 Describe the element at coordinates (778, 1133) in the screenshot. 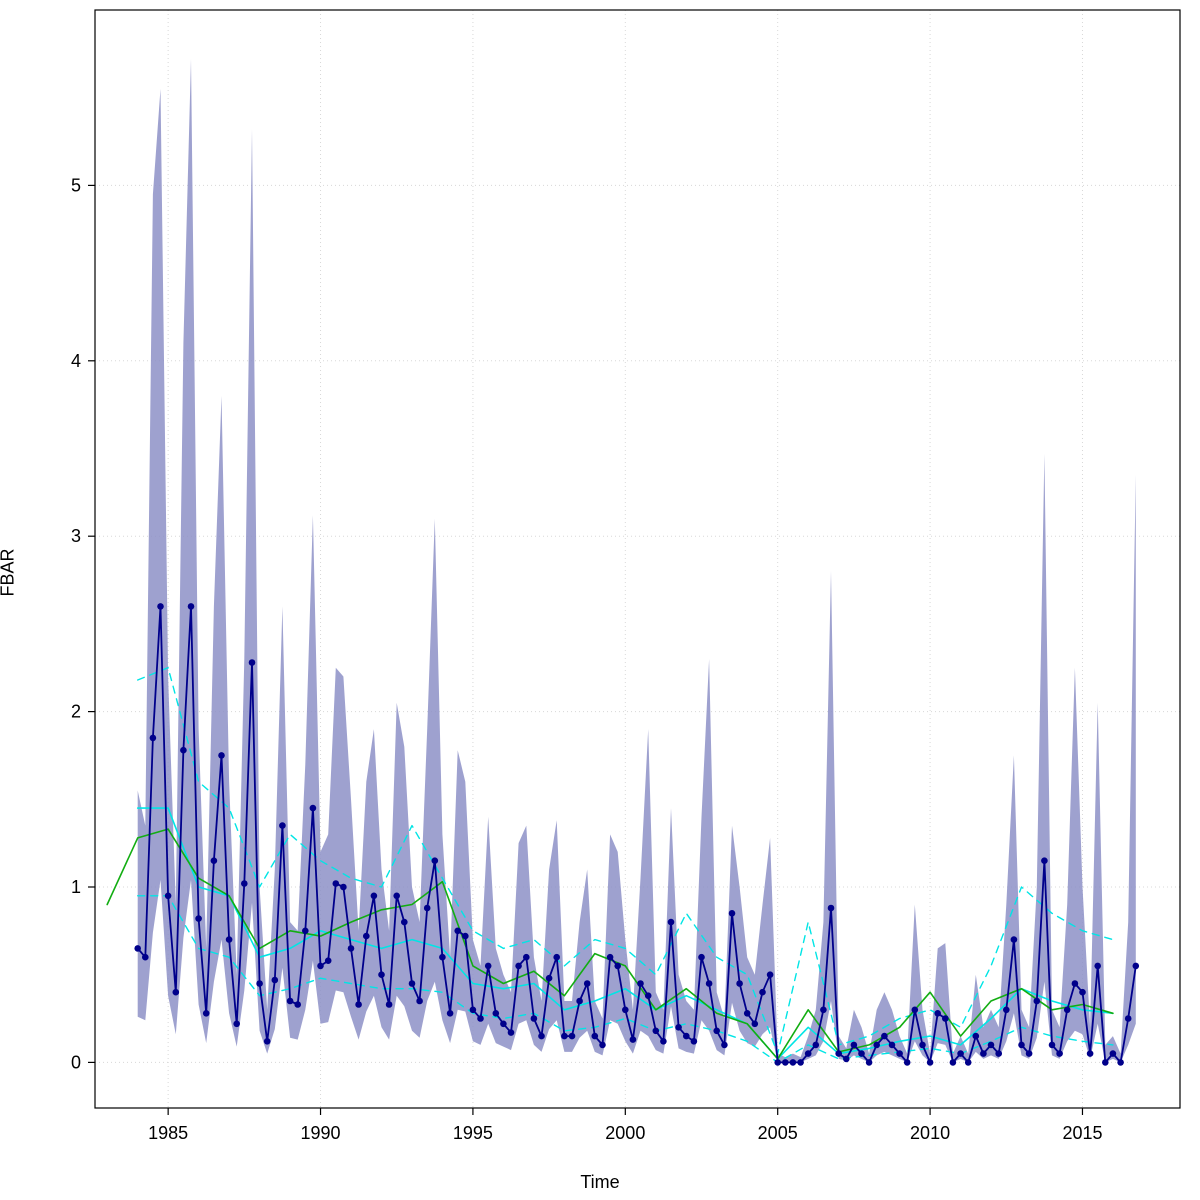

I see `x-tick-label: 2005` at that location.